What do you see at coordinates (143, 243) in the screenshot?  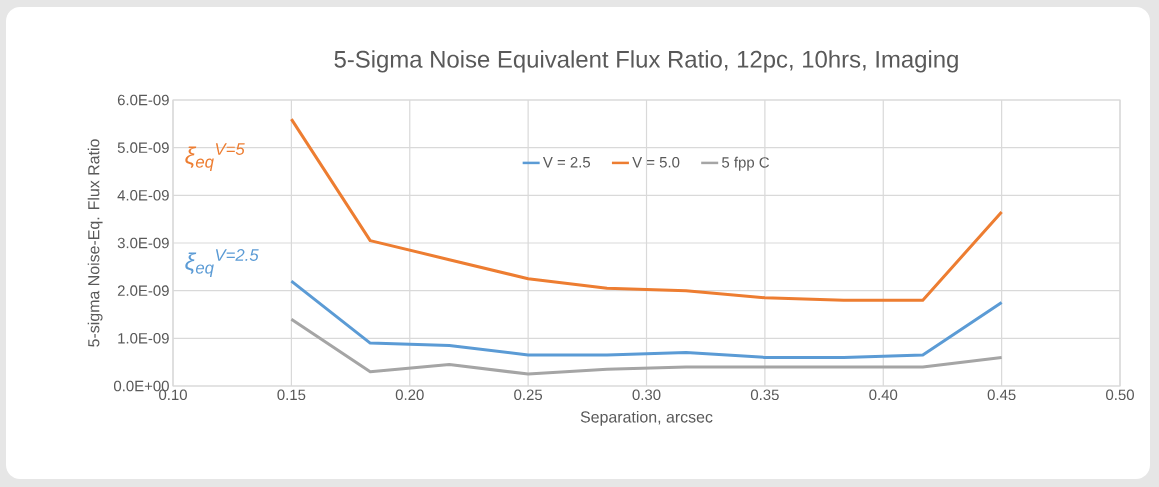 I see `y-tick-label: 3.0E-09` at bounding box center [143, 243].